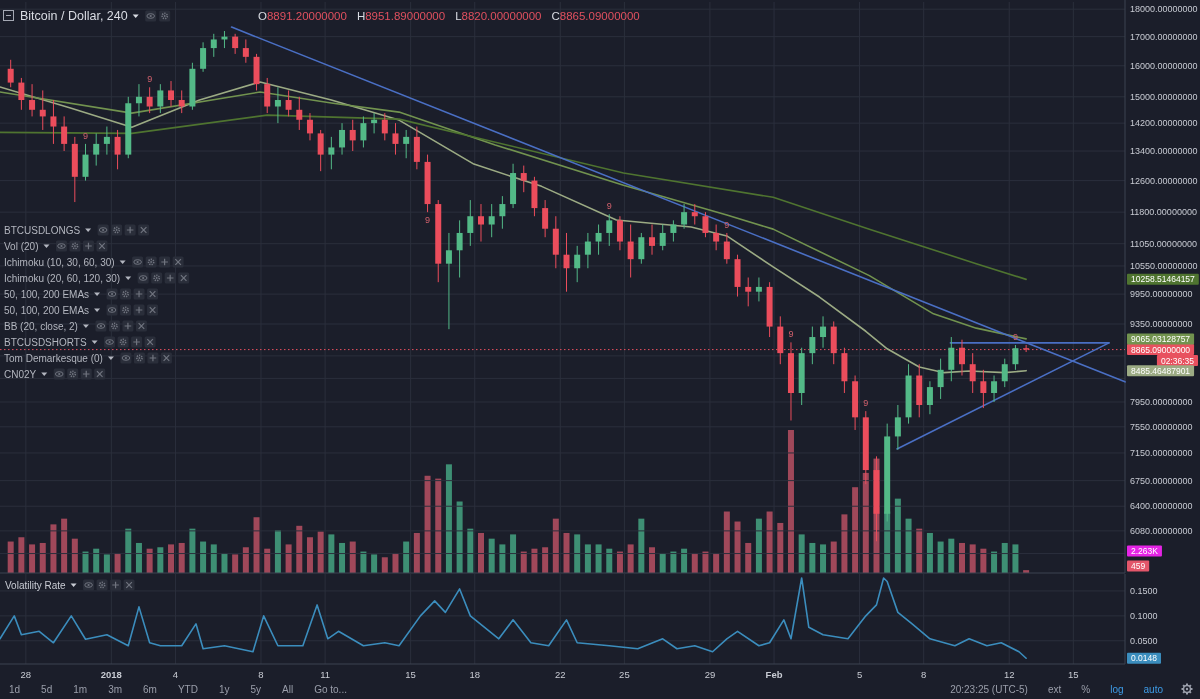 This screenshot has width=1200, height=699. What do you see at coordinates (20, 374) in the screenshot?
I see `annotation: CN02Y` at bounding box center [20, 374].